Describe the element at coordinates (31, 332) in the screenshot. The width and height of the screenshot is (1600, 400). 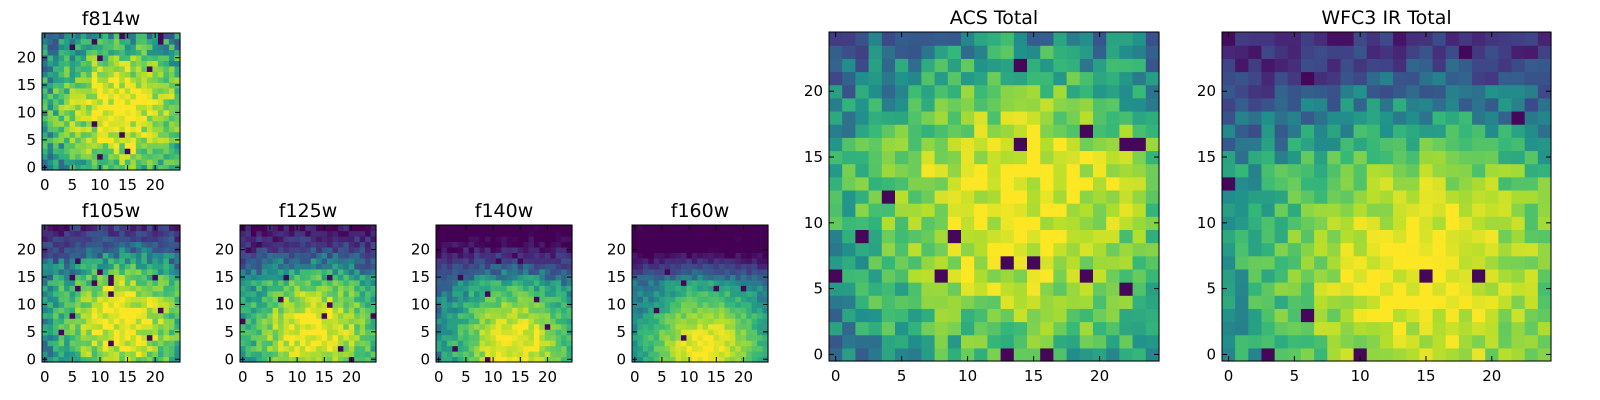
I see `y-tick-label: 5` at that location.